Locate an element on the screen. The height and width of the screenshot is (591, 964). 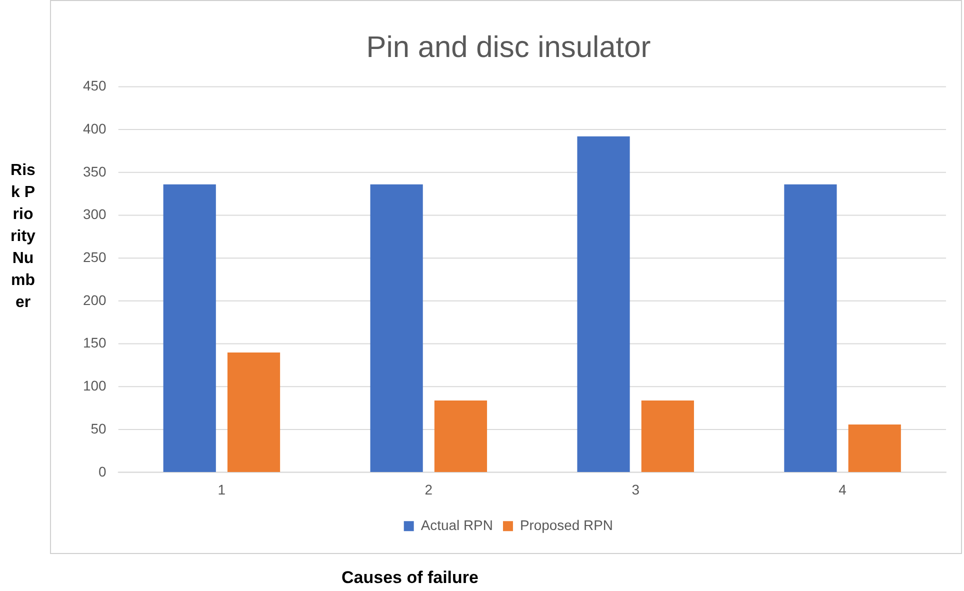
y-tick-label: 250 is located at coordinates (94, 257).